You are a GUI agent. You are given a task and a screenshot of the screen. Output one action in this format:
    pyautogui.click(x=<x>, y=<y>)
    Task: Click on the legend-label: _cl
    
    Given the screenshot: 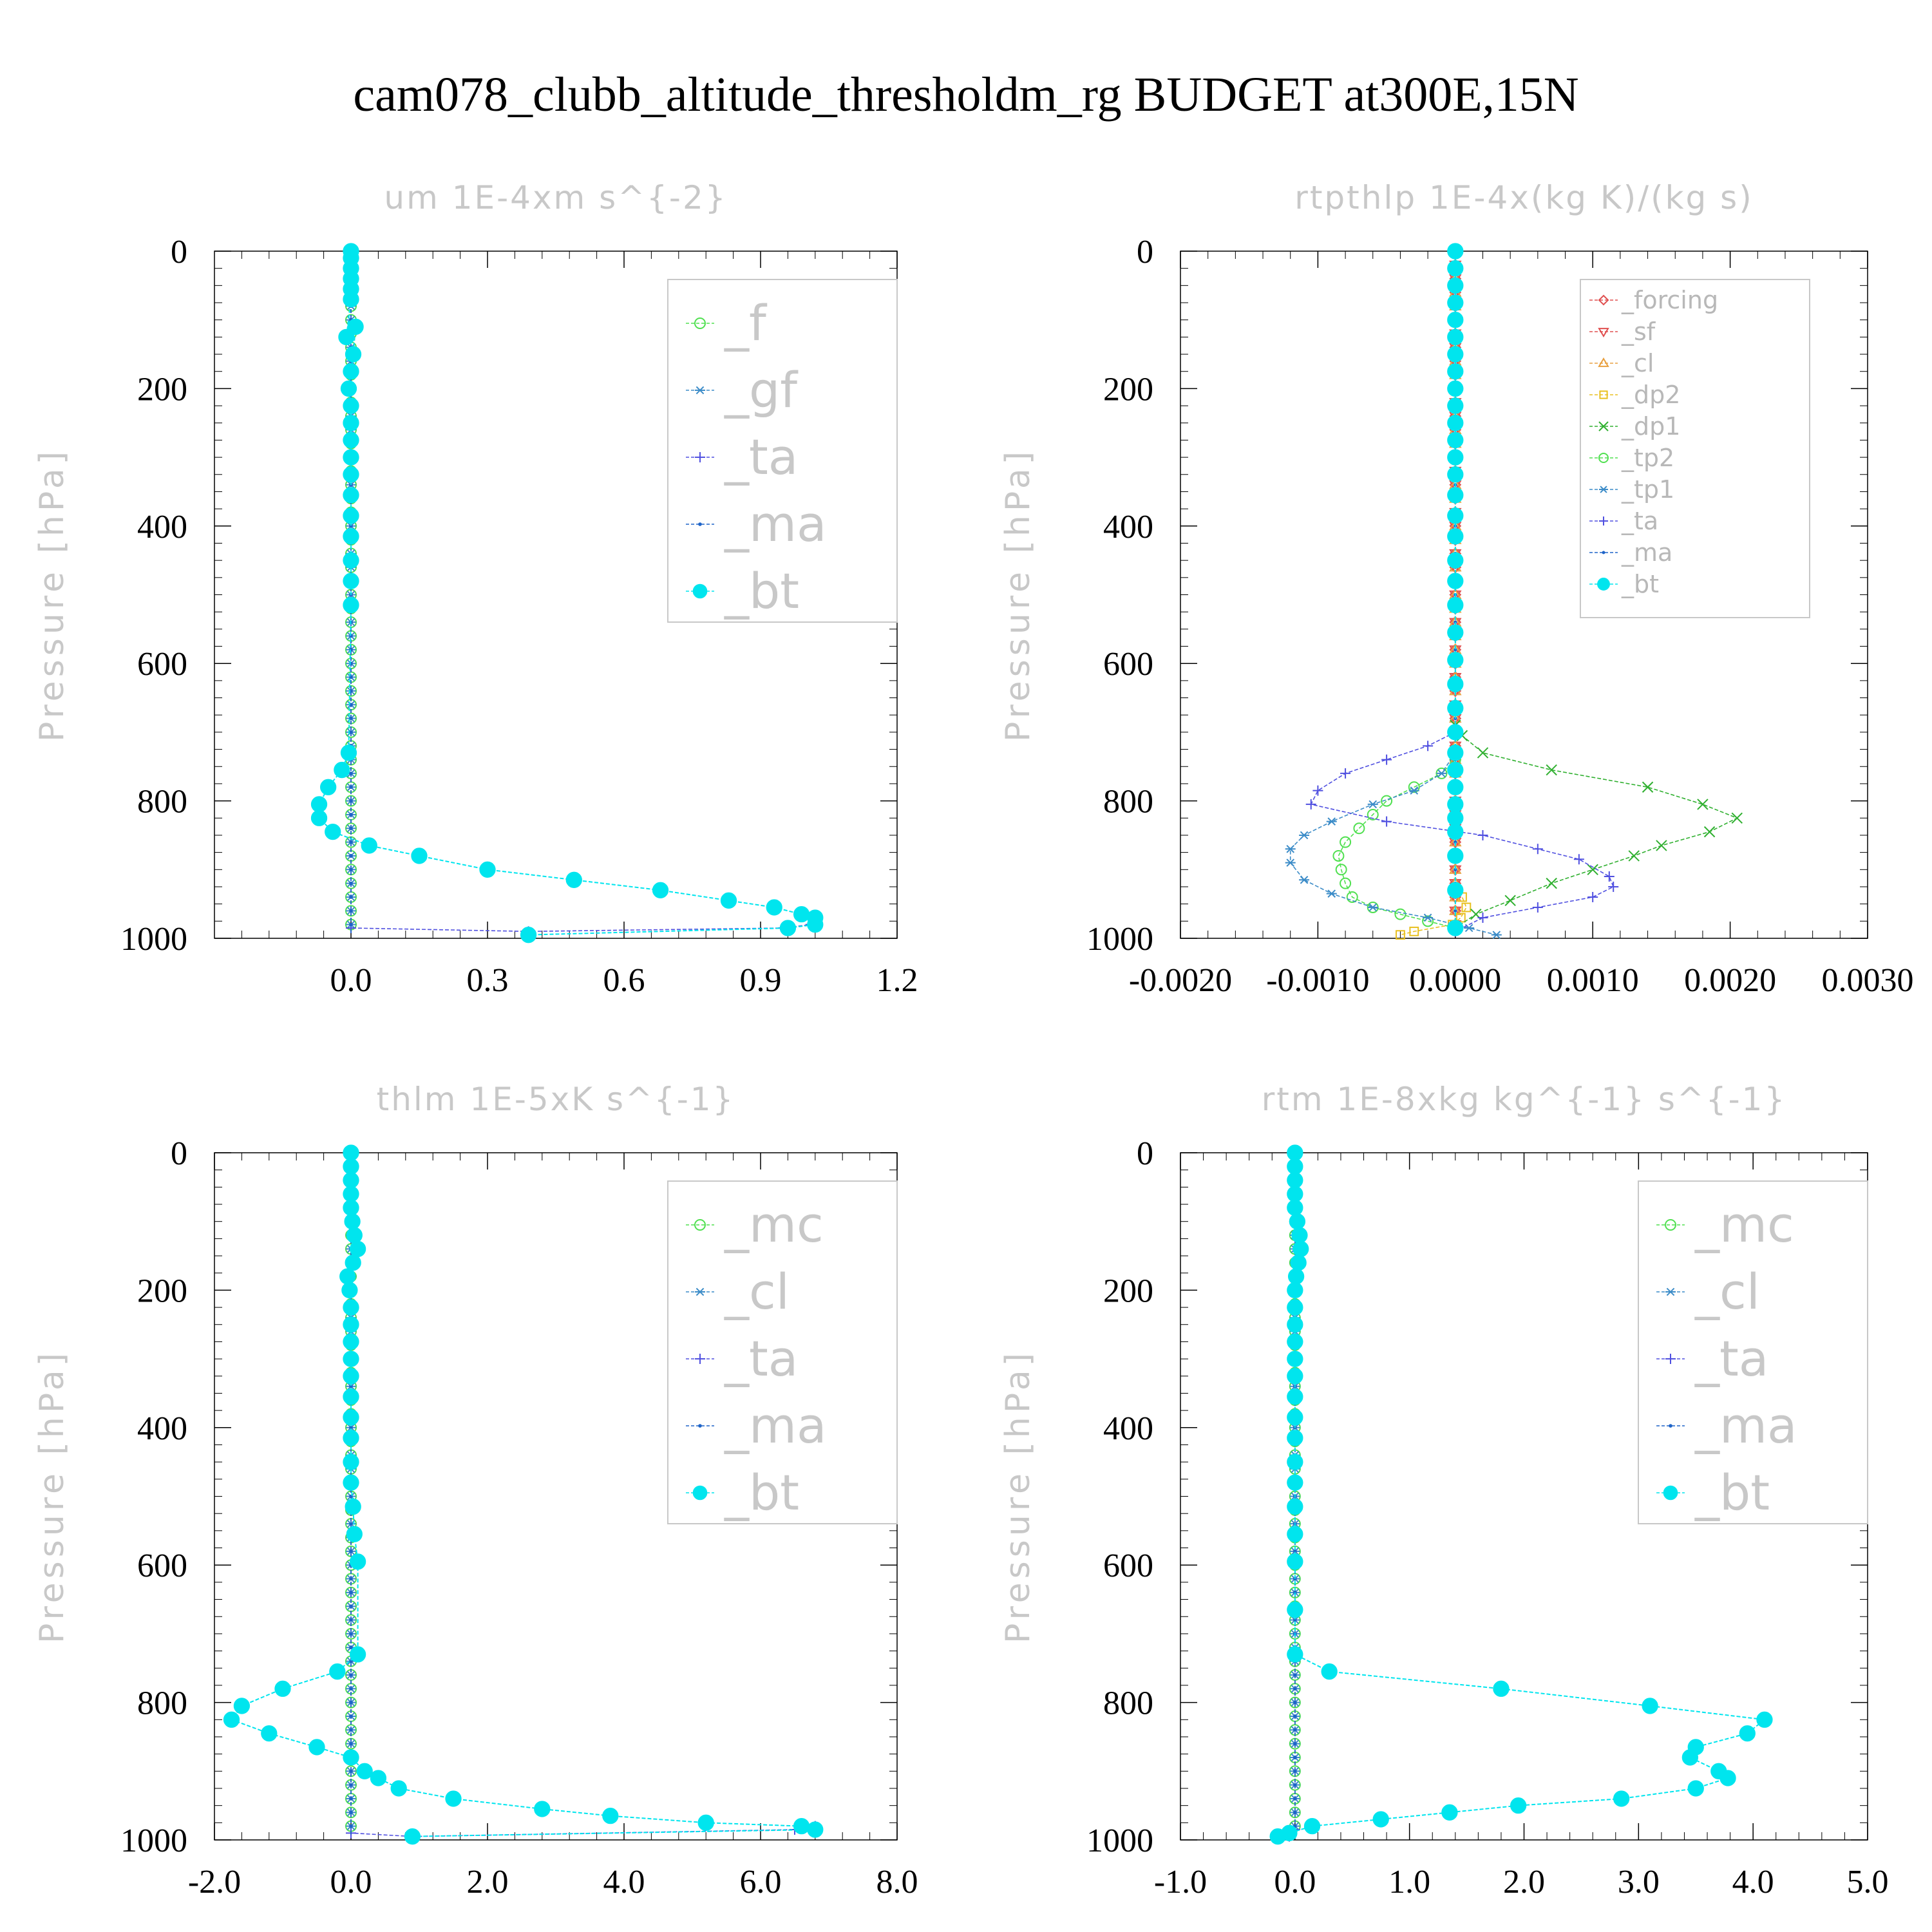 What is the action you would take?
    pyautogui.click(x=757, y=1291)
    